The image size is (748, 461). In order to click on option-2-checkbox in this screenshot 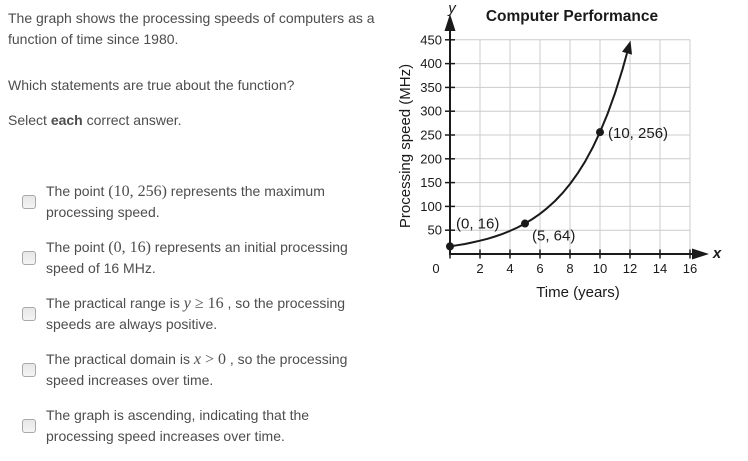, I will do `click(29, 258)`.